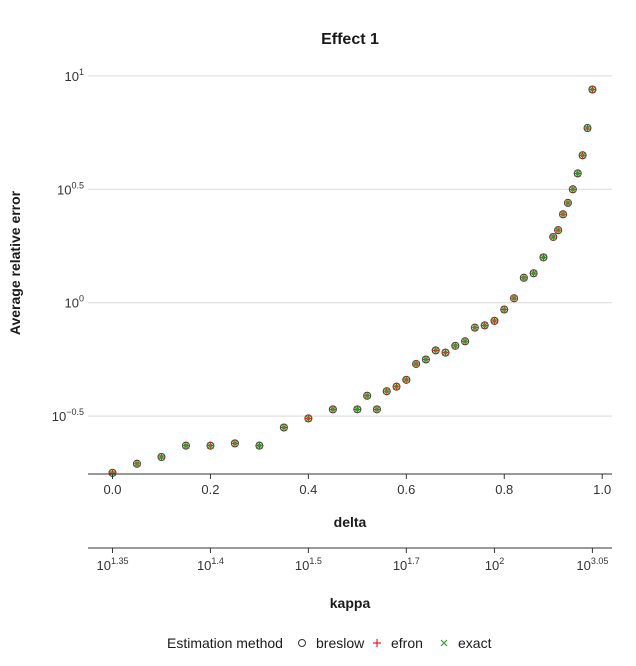 This screenshot has width=636, height=666. I want to click on legend: Estimation method breslow efron exact, so click(329, 643).